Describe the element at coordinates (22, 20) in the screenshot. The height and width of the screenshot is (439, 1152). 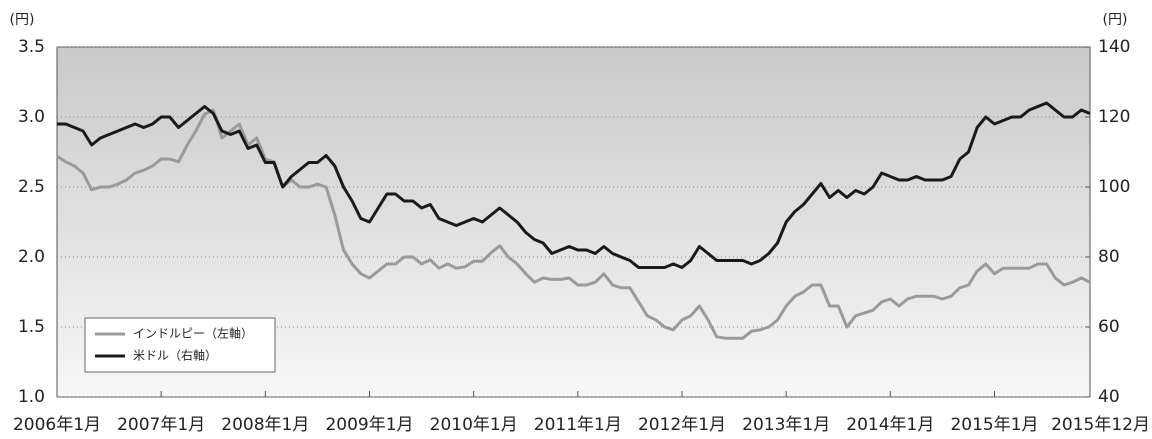
I see `y-unit: (円)` at that location.